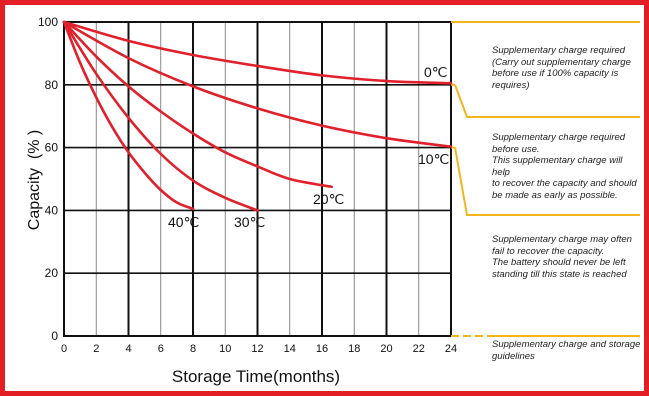 The height and width of the screenshot is (396, 649). What do you see at coordinates (161, 349) in the screenshot?
I see `x-tick-label: 6` at bounding box center [161, 349].